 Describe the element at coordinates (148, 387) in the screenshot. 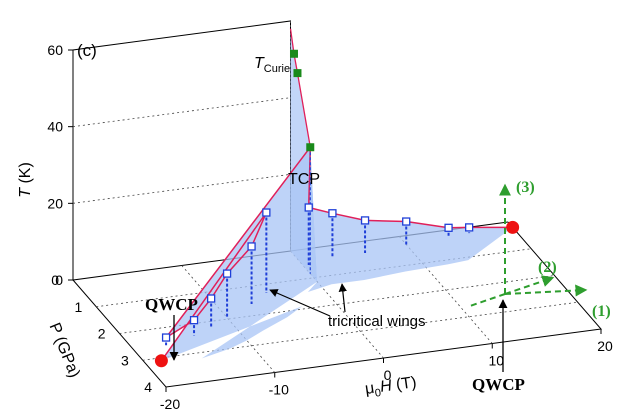

I see `tick-label-p: 4` at that location.